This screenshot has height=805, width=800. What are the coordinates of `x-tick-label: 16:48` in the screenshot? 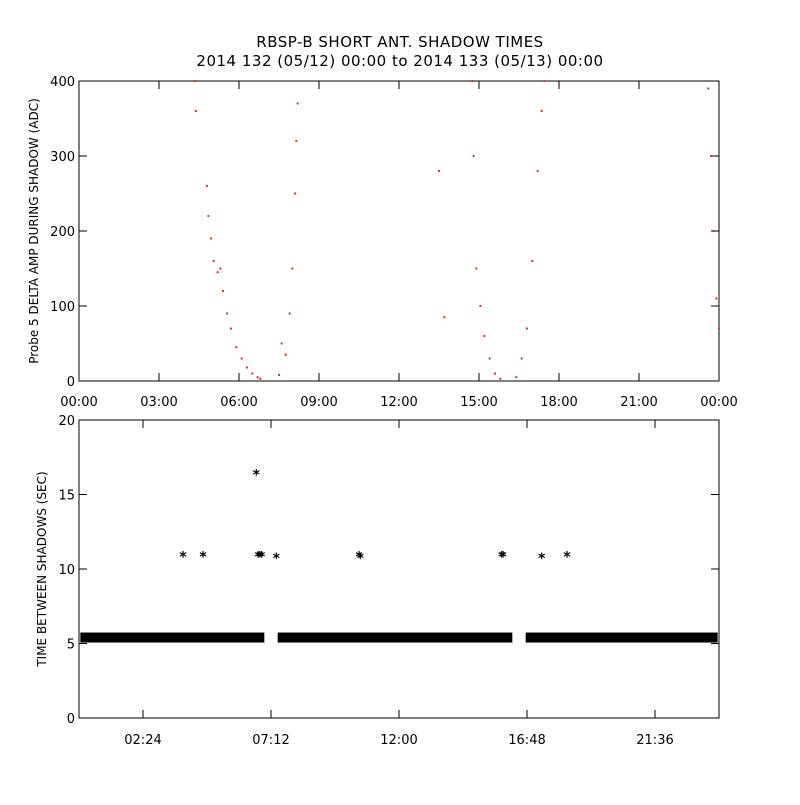 It's located at (526, 740).